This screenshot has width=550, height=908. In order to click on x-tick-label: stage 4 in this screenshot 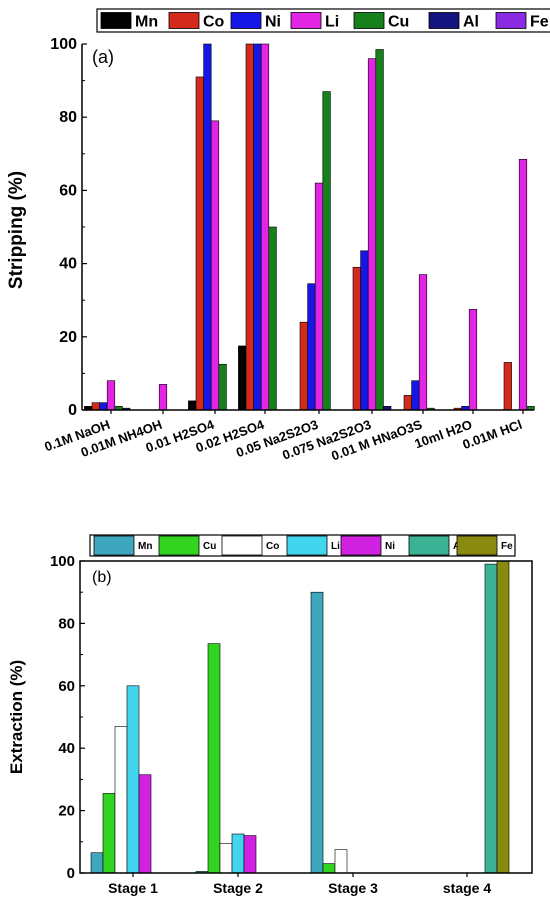, I will do `click(467, 888)`.